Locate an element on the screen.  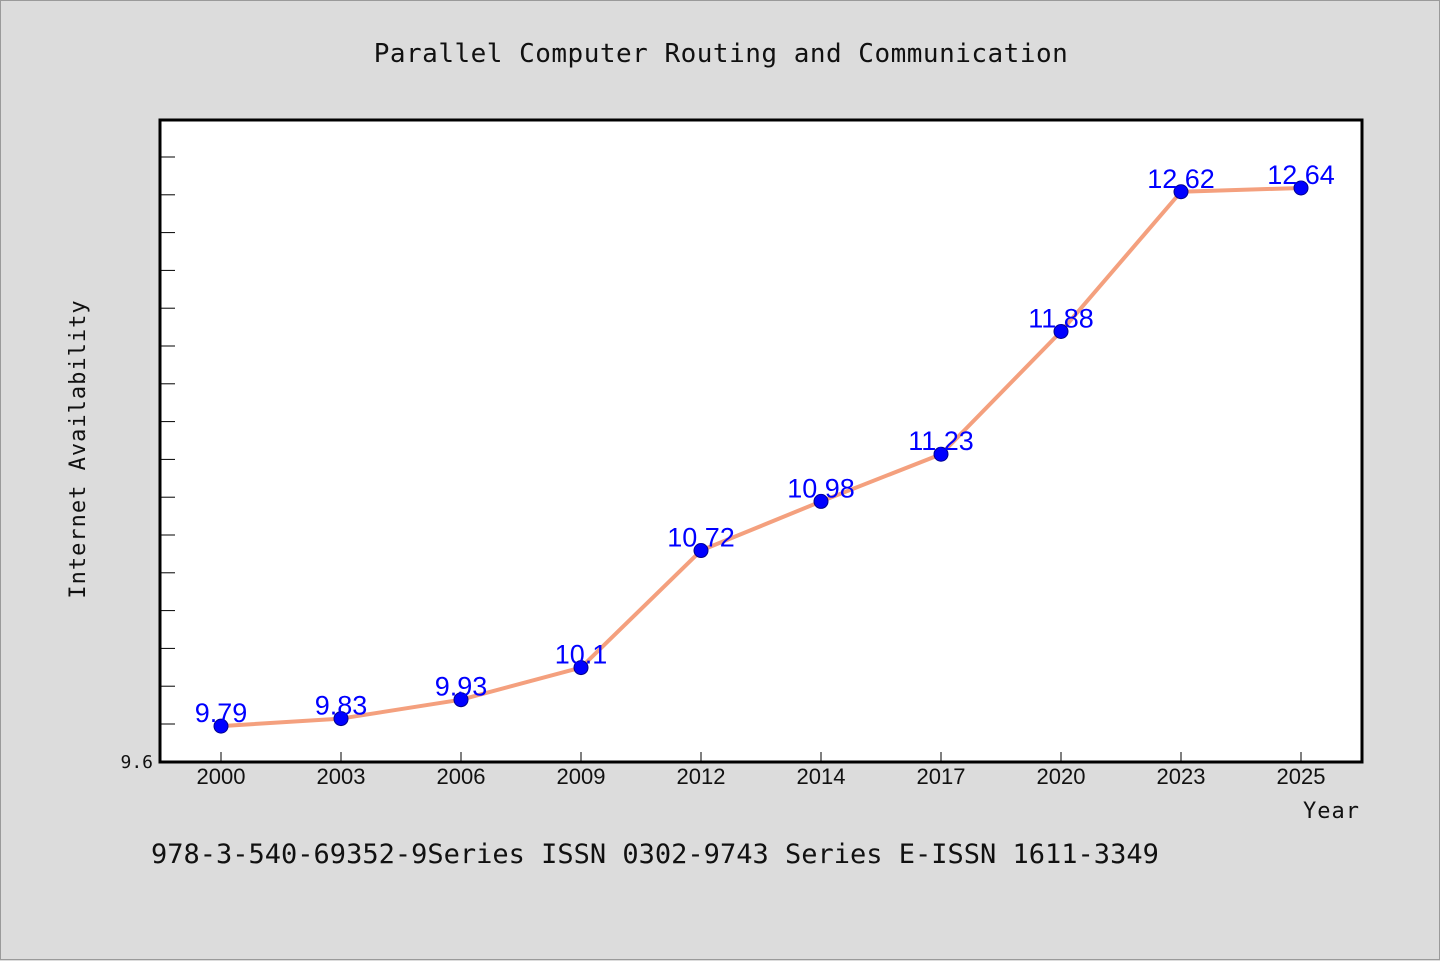
y-axis-title: Internet Availability is located at coordinates (78, 448).